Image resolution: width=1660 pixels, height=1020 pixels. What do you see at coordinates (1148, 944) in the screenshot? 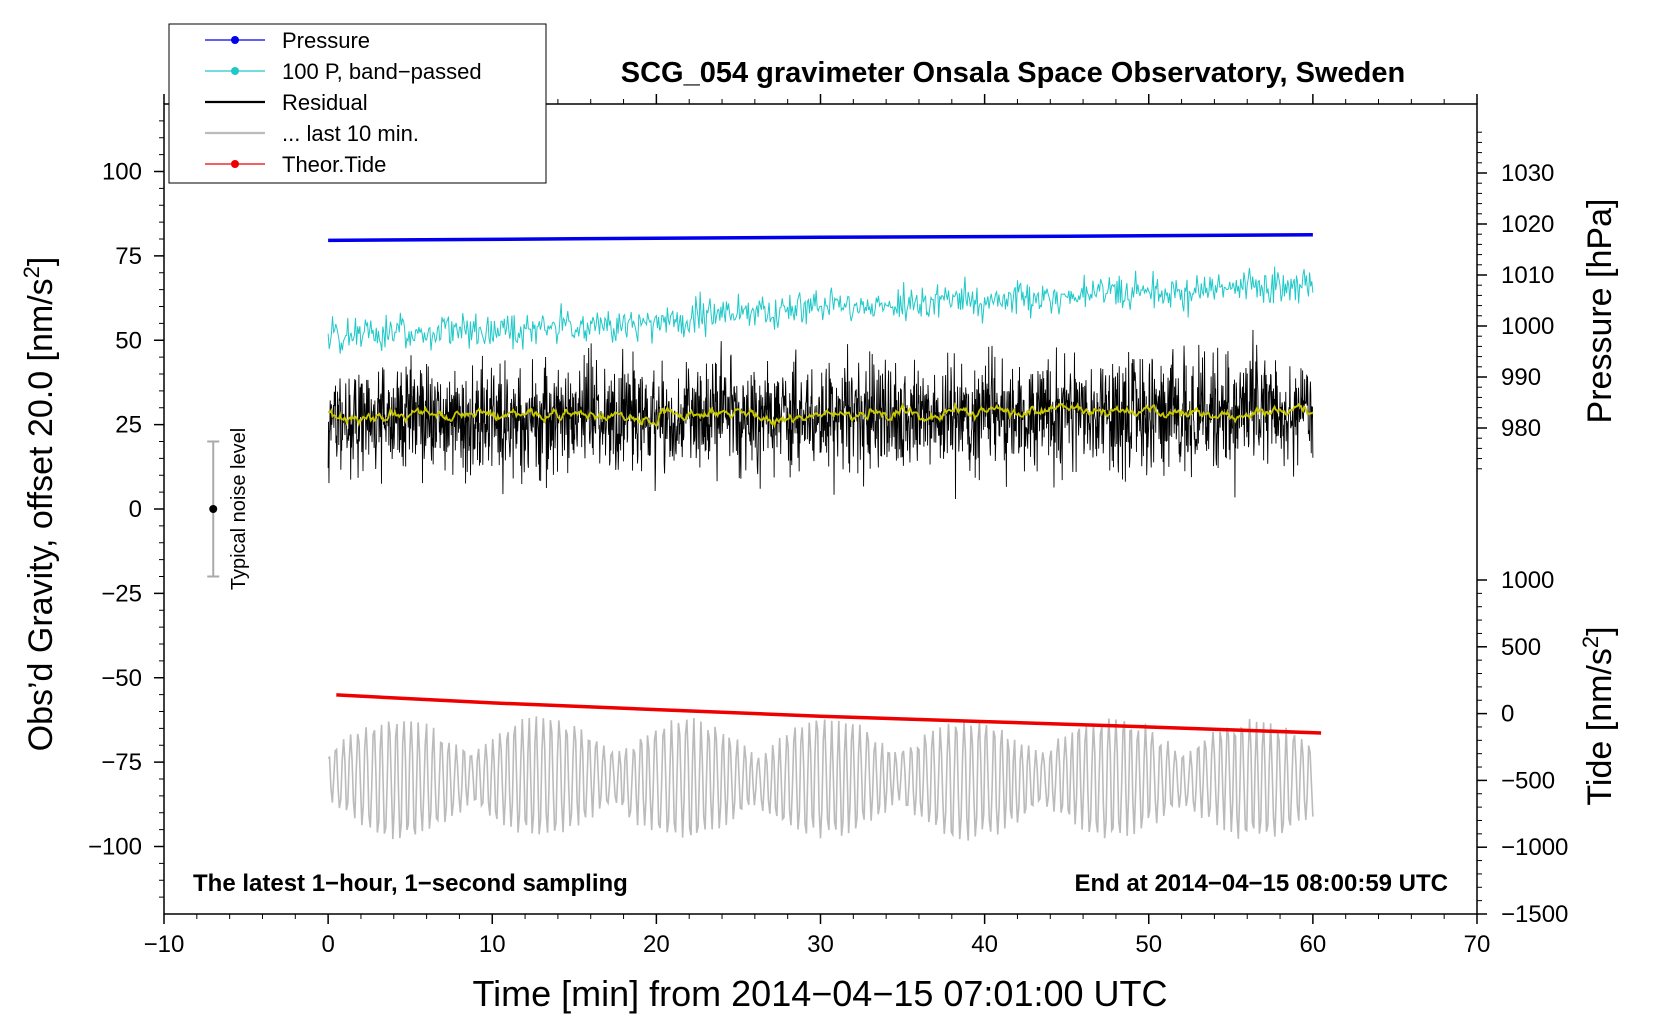
I see `x-tick-label: 50` at bounding box center [1148, 944].